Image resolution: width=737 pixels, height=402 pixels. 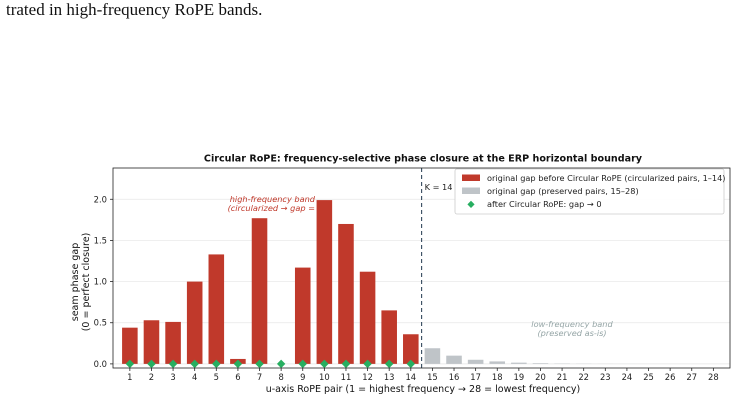 What do you see at coordinates (151, 377) in the screenshot?
I see `x-tick-label: 2` at bounding box center [151, 377].